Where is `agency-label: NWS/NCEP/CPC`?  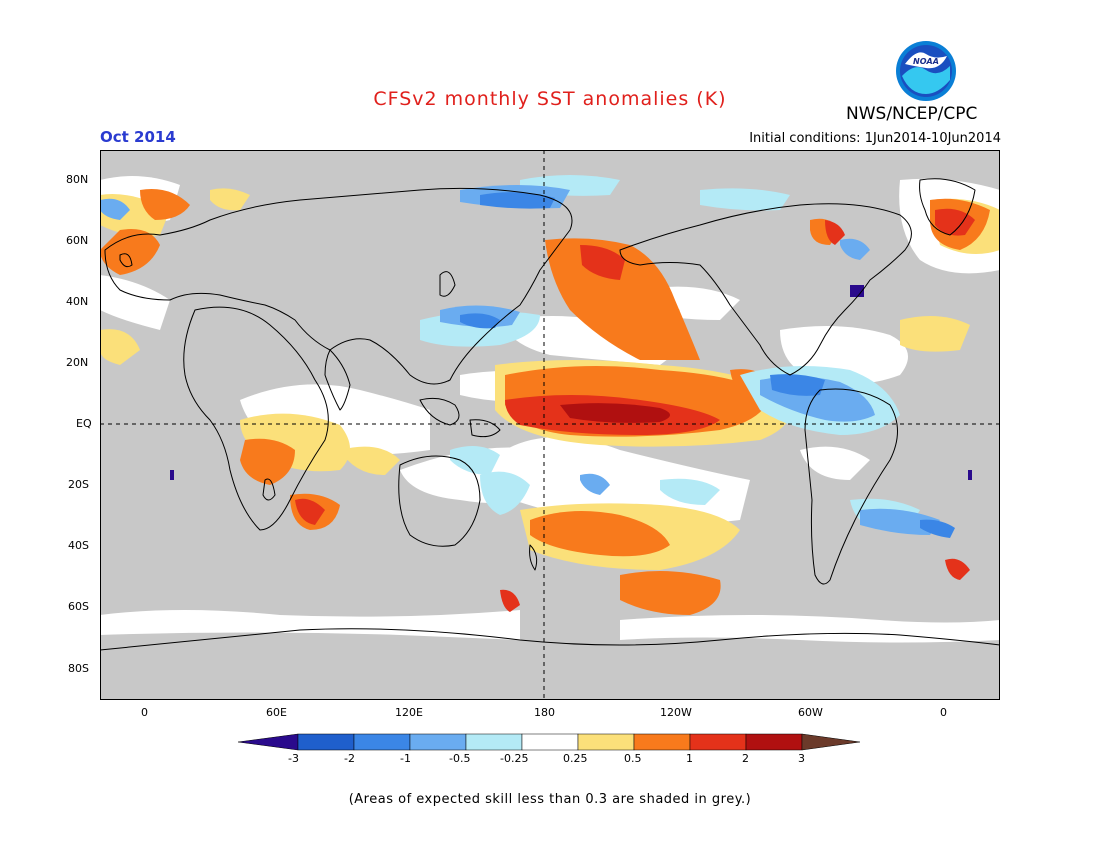
agency-label: NWS/NCEP/CPC is located at coordinates (912, 114).